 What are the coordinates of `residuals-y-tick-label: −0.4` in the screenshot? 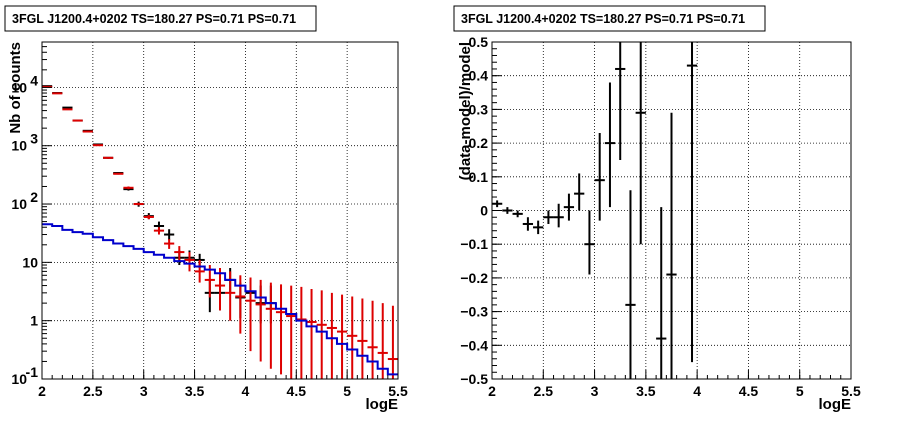 It's located at (474, 345).